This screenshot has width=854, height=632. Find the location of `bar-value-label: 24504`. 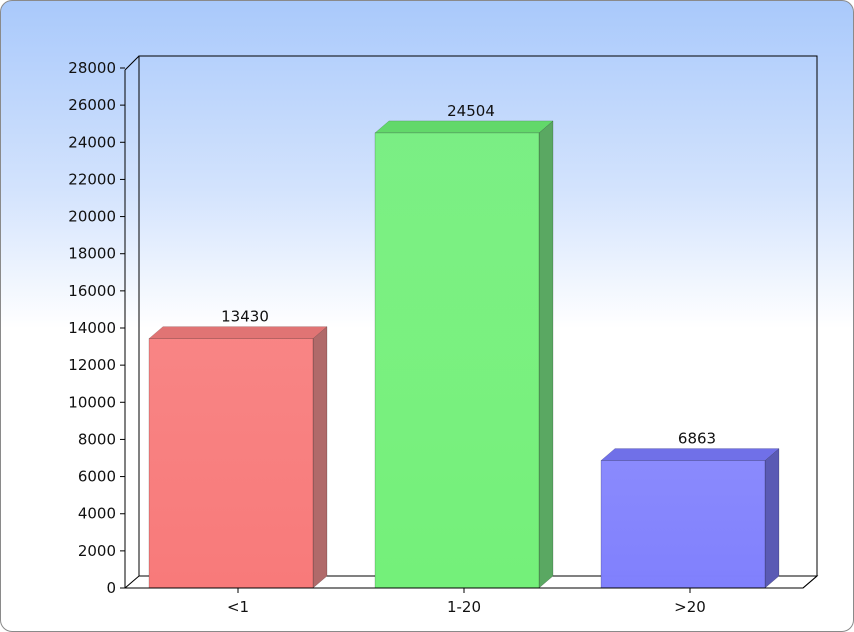

bar-value-label: 24504 is located at coordinates (471, 111).